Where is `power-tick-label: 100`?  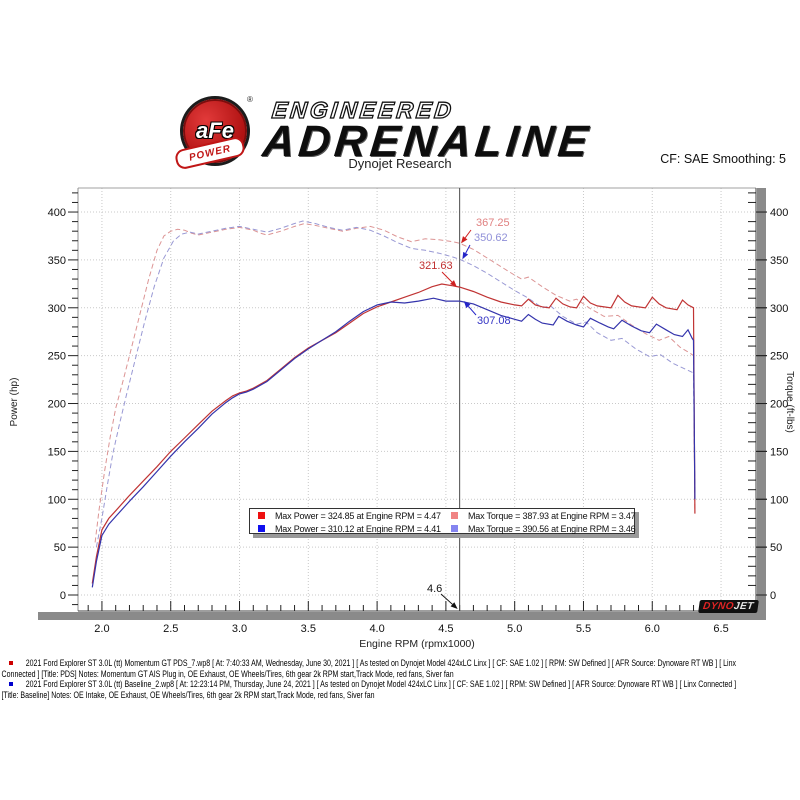
power-tick-label: 100 is located at coordinates (57, 500).